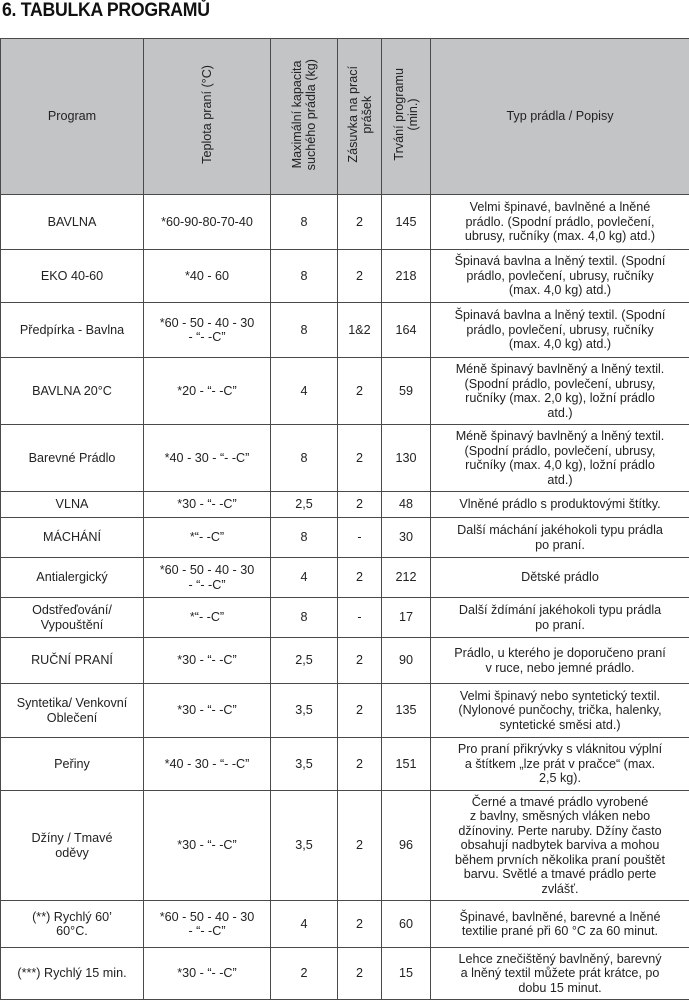  Describe the element at coordinates (406, 276) in the screenshot. I see `cell-duration: 218` at that location.